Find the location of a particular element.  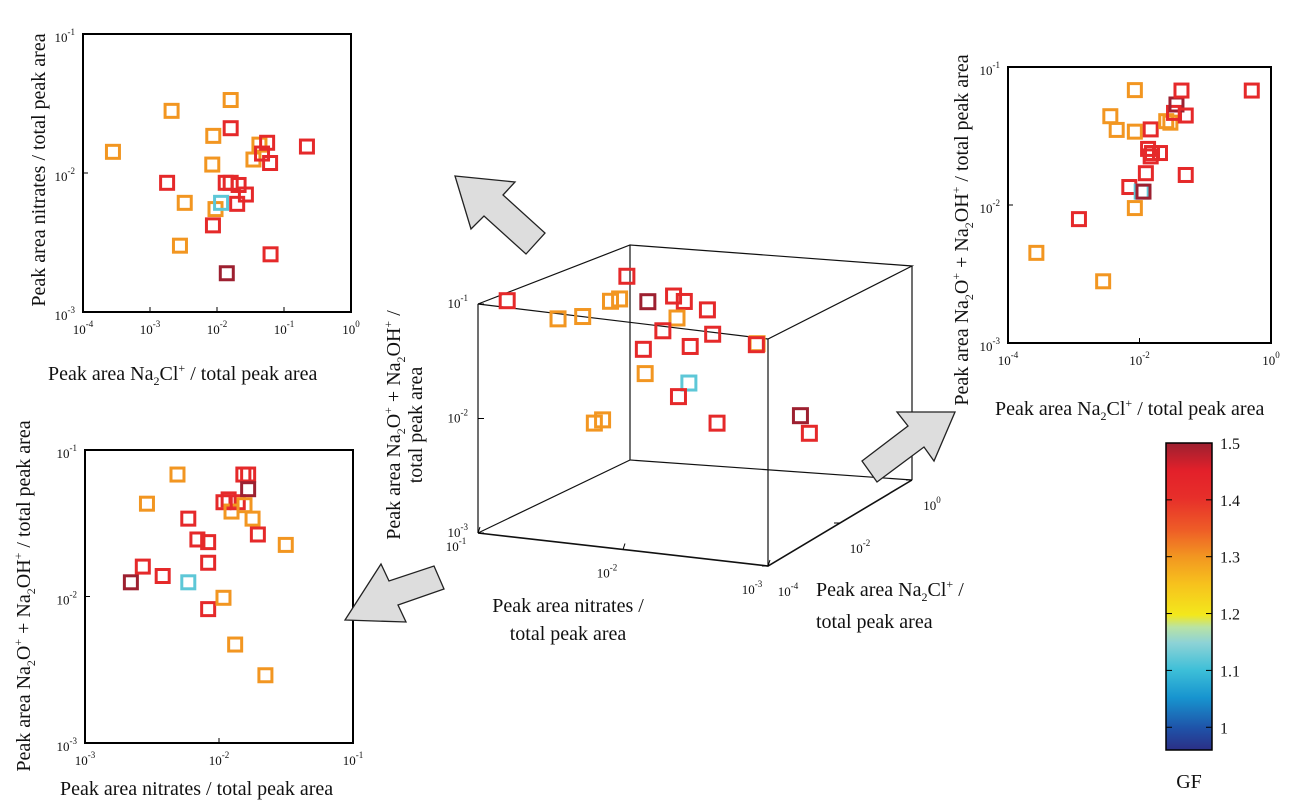

z-tick-label: 10⁻² is located at coordinates (458, 417).